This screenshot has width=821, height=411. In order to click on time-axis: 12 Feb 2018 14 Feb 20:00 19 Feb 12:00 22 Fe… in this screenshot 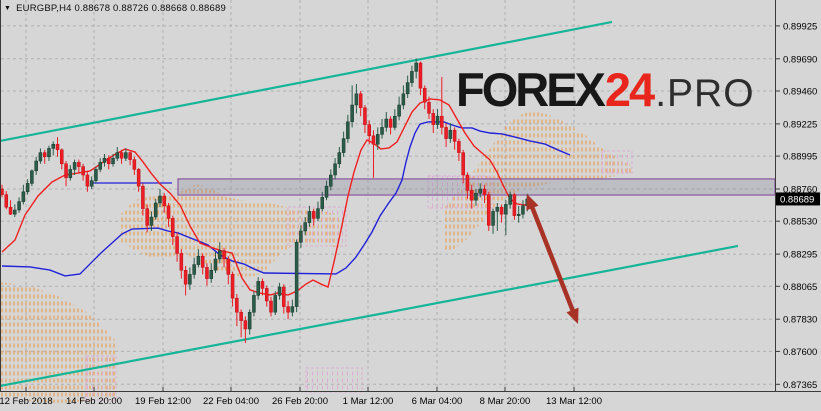, I will do `click(301, 397)`.